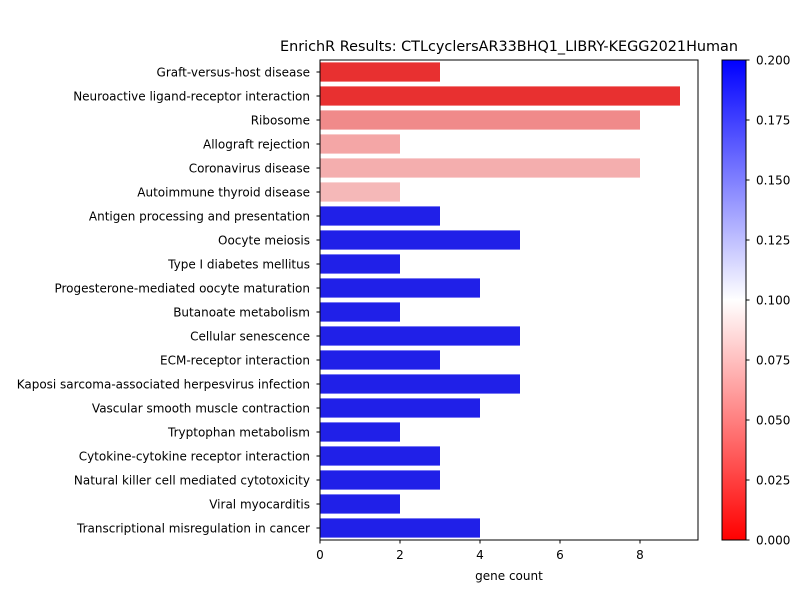  What do you see at coordinates (201, 408) in the screenshot?
I see `y-tick-label: Vascular smooth muscle contraction` at bounding box center [201, 408].